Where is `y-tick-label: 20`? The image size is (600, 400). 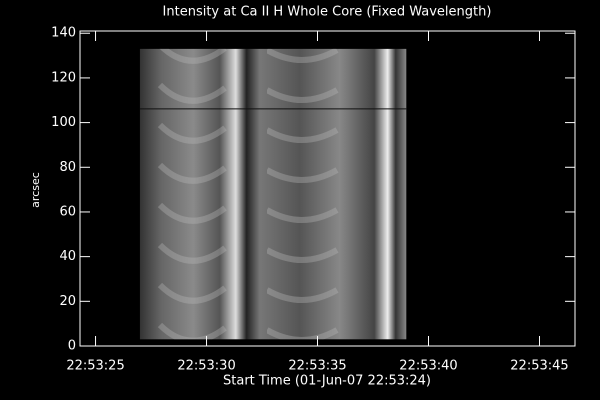
y-tick-label: 20 is located at coordinates (67, 301).